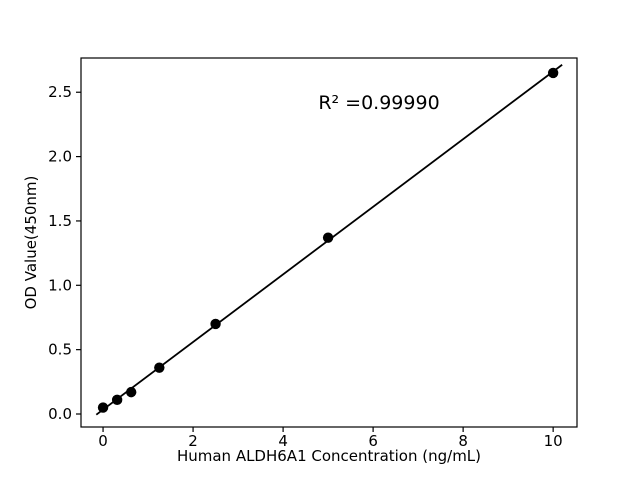  What do you see at coordinates (378, 103) in the screenshot?
I see `r-squared-annotation: R² =0.99990` at bounding box center [378, 103].